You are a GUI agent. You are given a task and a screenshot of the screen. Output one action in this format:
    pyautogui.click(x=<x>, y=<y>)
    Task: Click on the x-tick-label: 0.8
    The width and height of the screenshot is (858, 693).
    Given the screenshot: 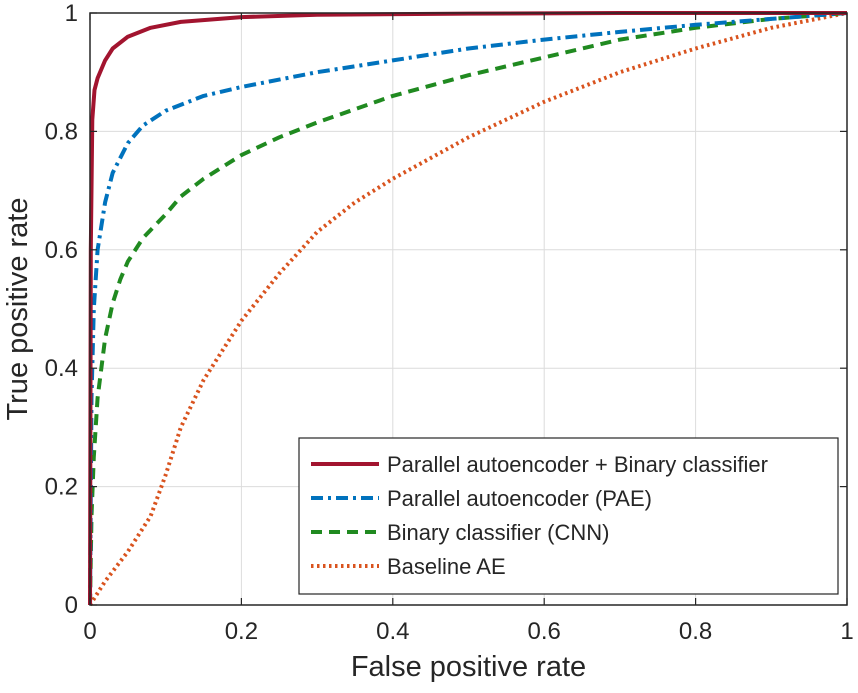 What is the action you would take?
    pyautogui.click(x=695, y=631)
    